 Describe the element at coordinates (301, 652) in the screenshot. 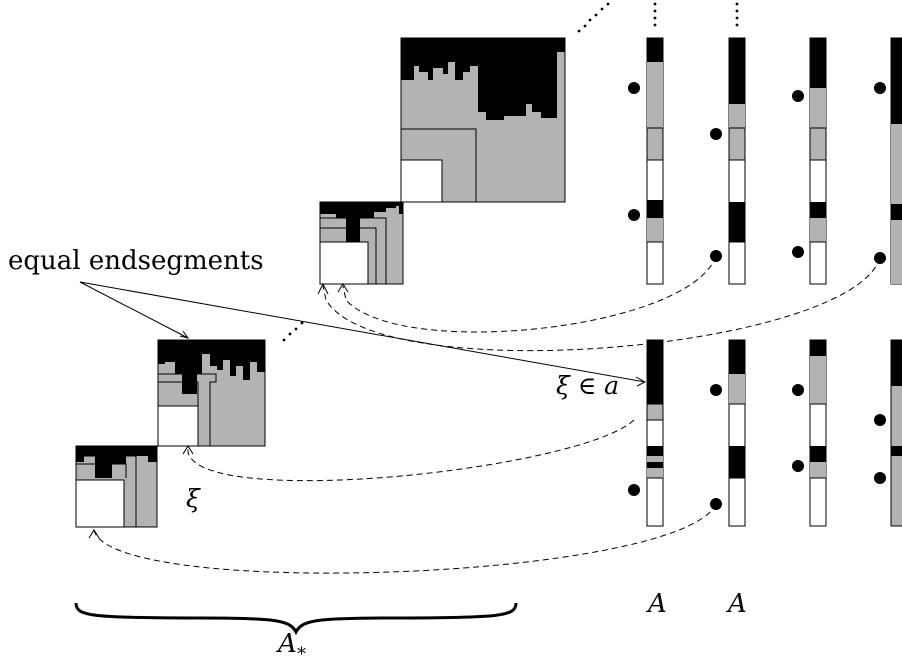

I see `a-star-subscript: *` at that location.